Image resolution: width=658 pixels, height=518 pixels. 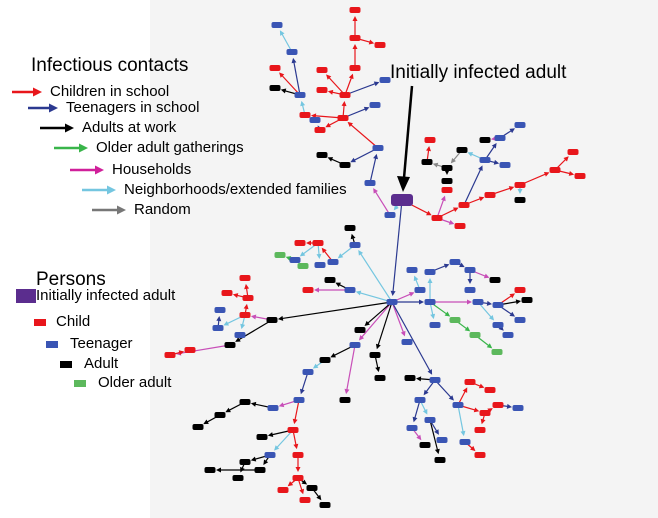 What do you see at coordinates (129, 127) in the screenshot?
I see `contact-legend-label: Adults at work` at bounding box center [129, 127].